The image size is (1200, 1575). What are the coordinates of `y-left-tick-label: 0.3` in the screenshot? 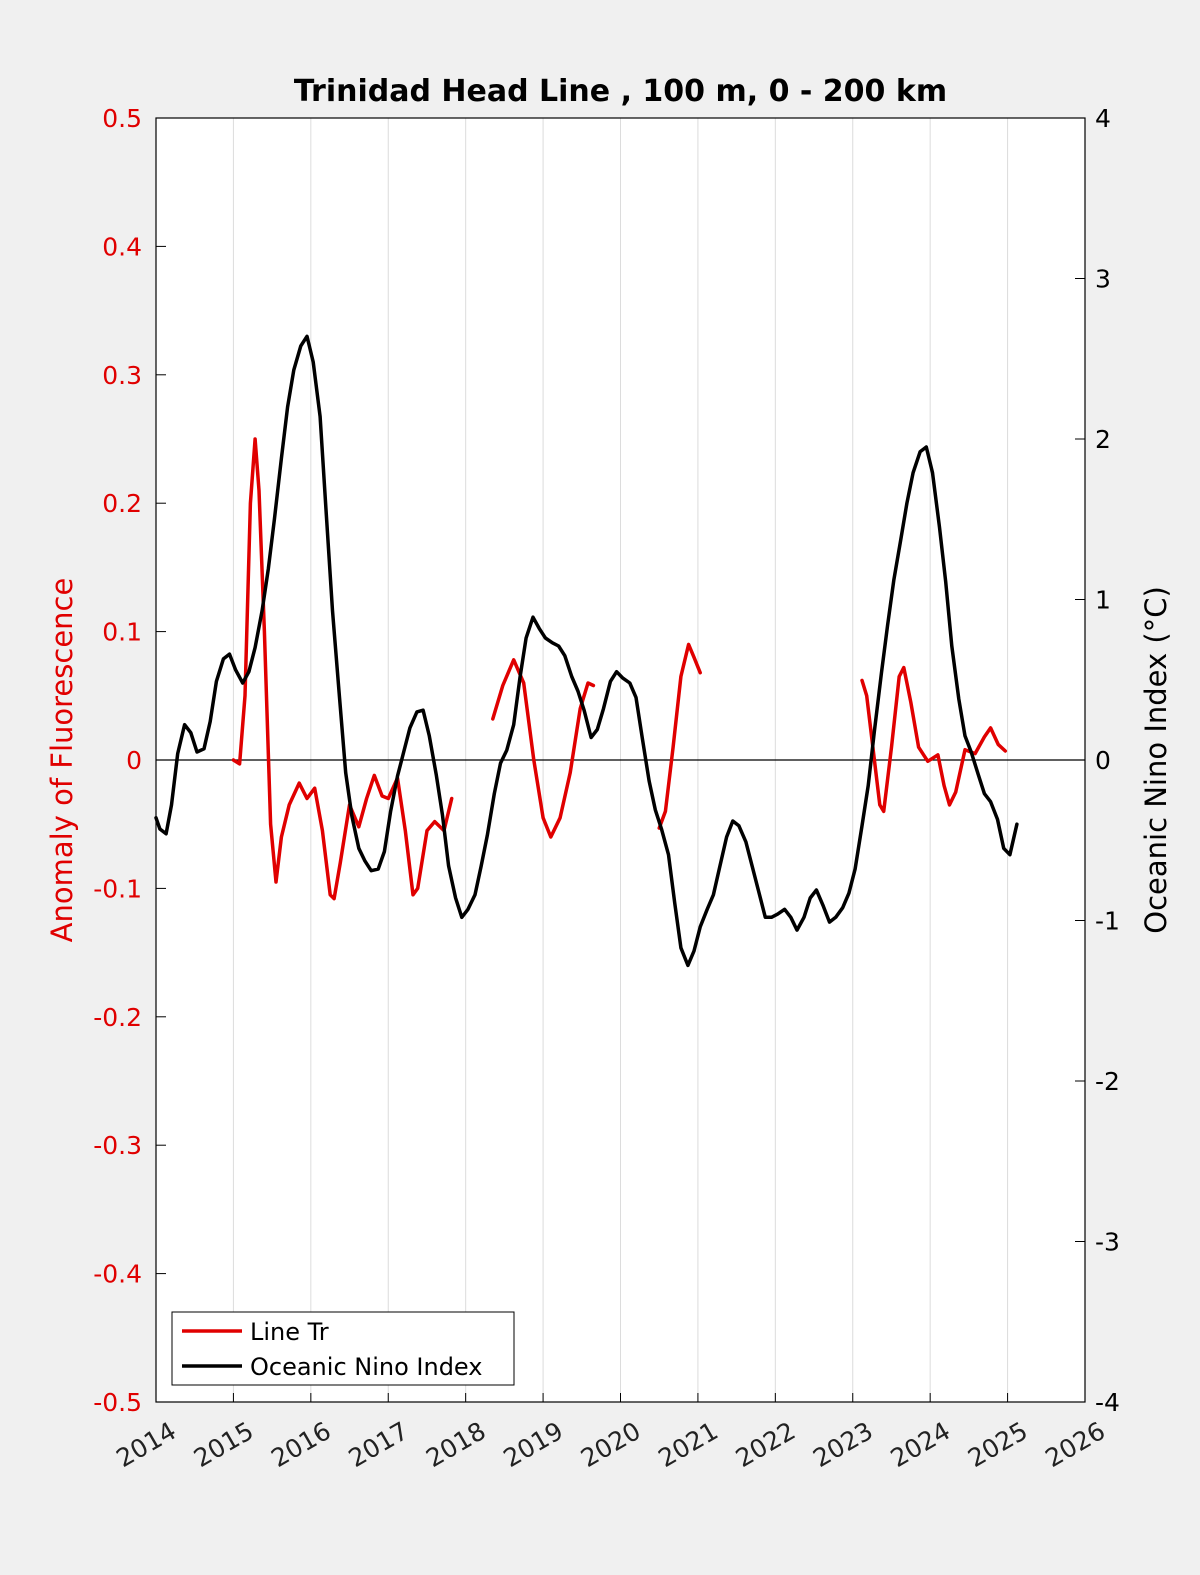 It's located at (122, 375).